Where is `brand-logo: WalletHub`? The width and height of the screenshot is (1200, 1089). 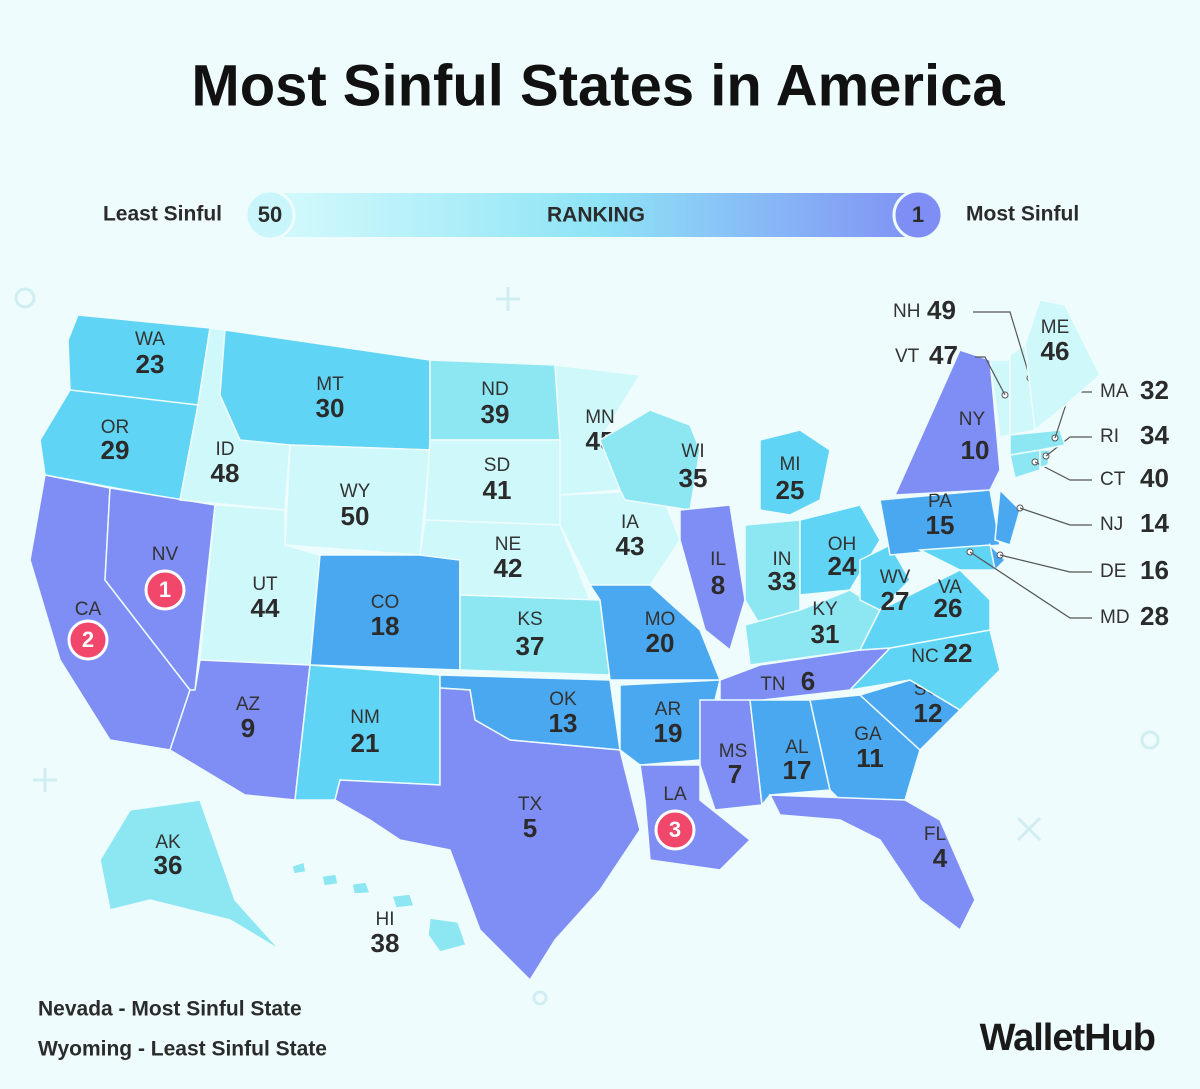 brand-logo: WalletHub is located at coordinates (1067, 1038).